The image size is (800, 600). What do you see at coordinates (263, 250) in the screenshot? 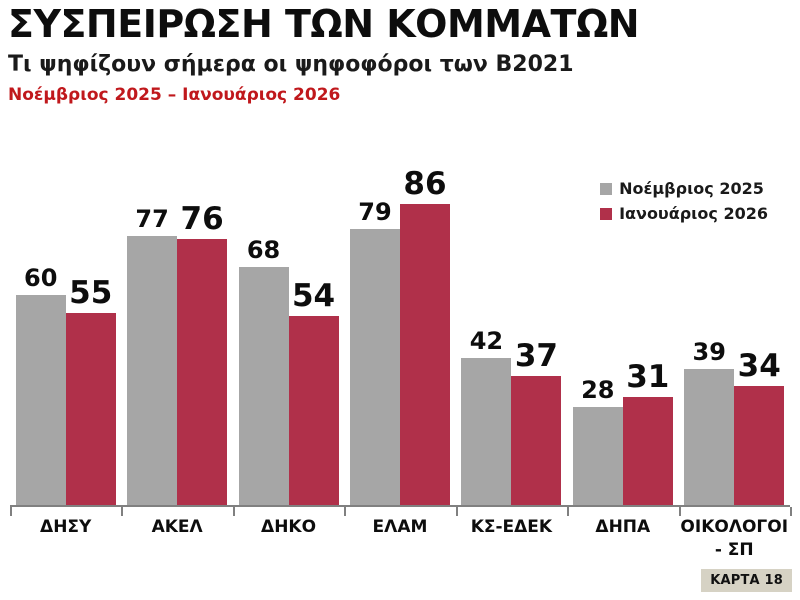
I see `bar-value-label: 68` at bounding box center [263, 250].